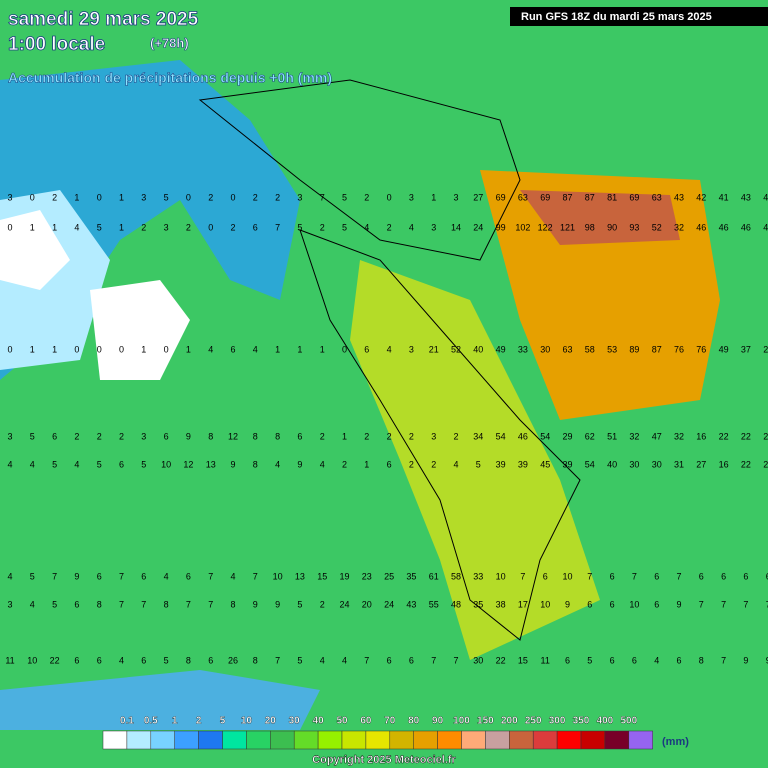 This screenshot has width=768, height=773. What do you see at coordinates (533, 721) in the screenshot?
I see `legend-label: 250` at bounding box center [533, 721].